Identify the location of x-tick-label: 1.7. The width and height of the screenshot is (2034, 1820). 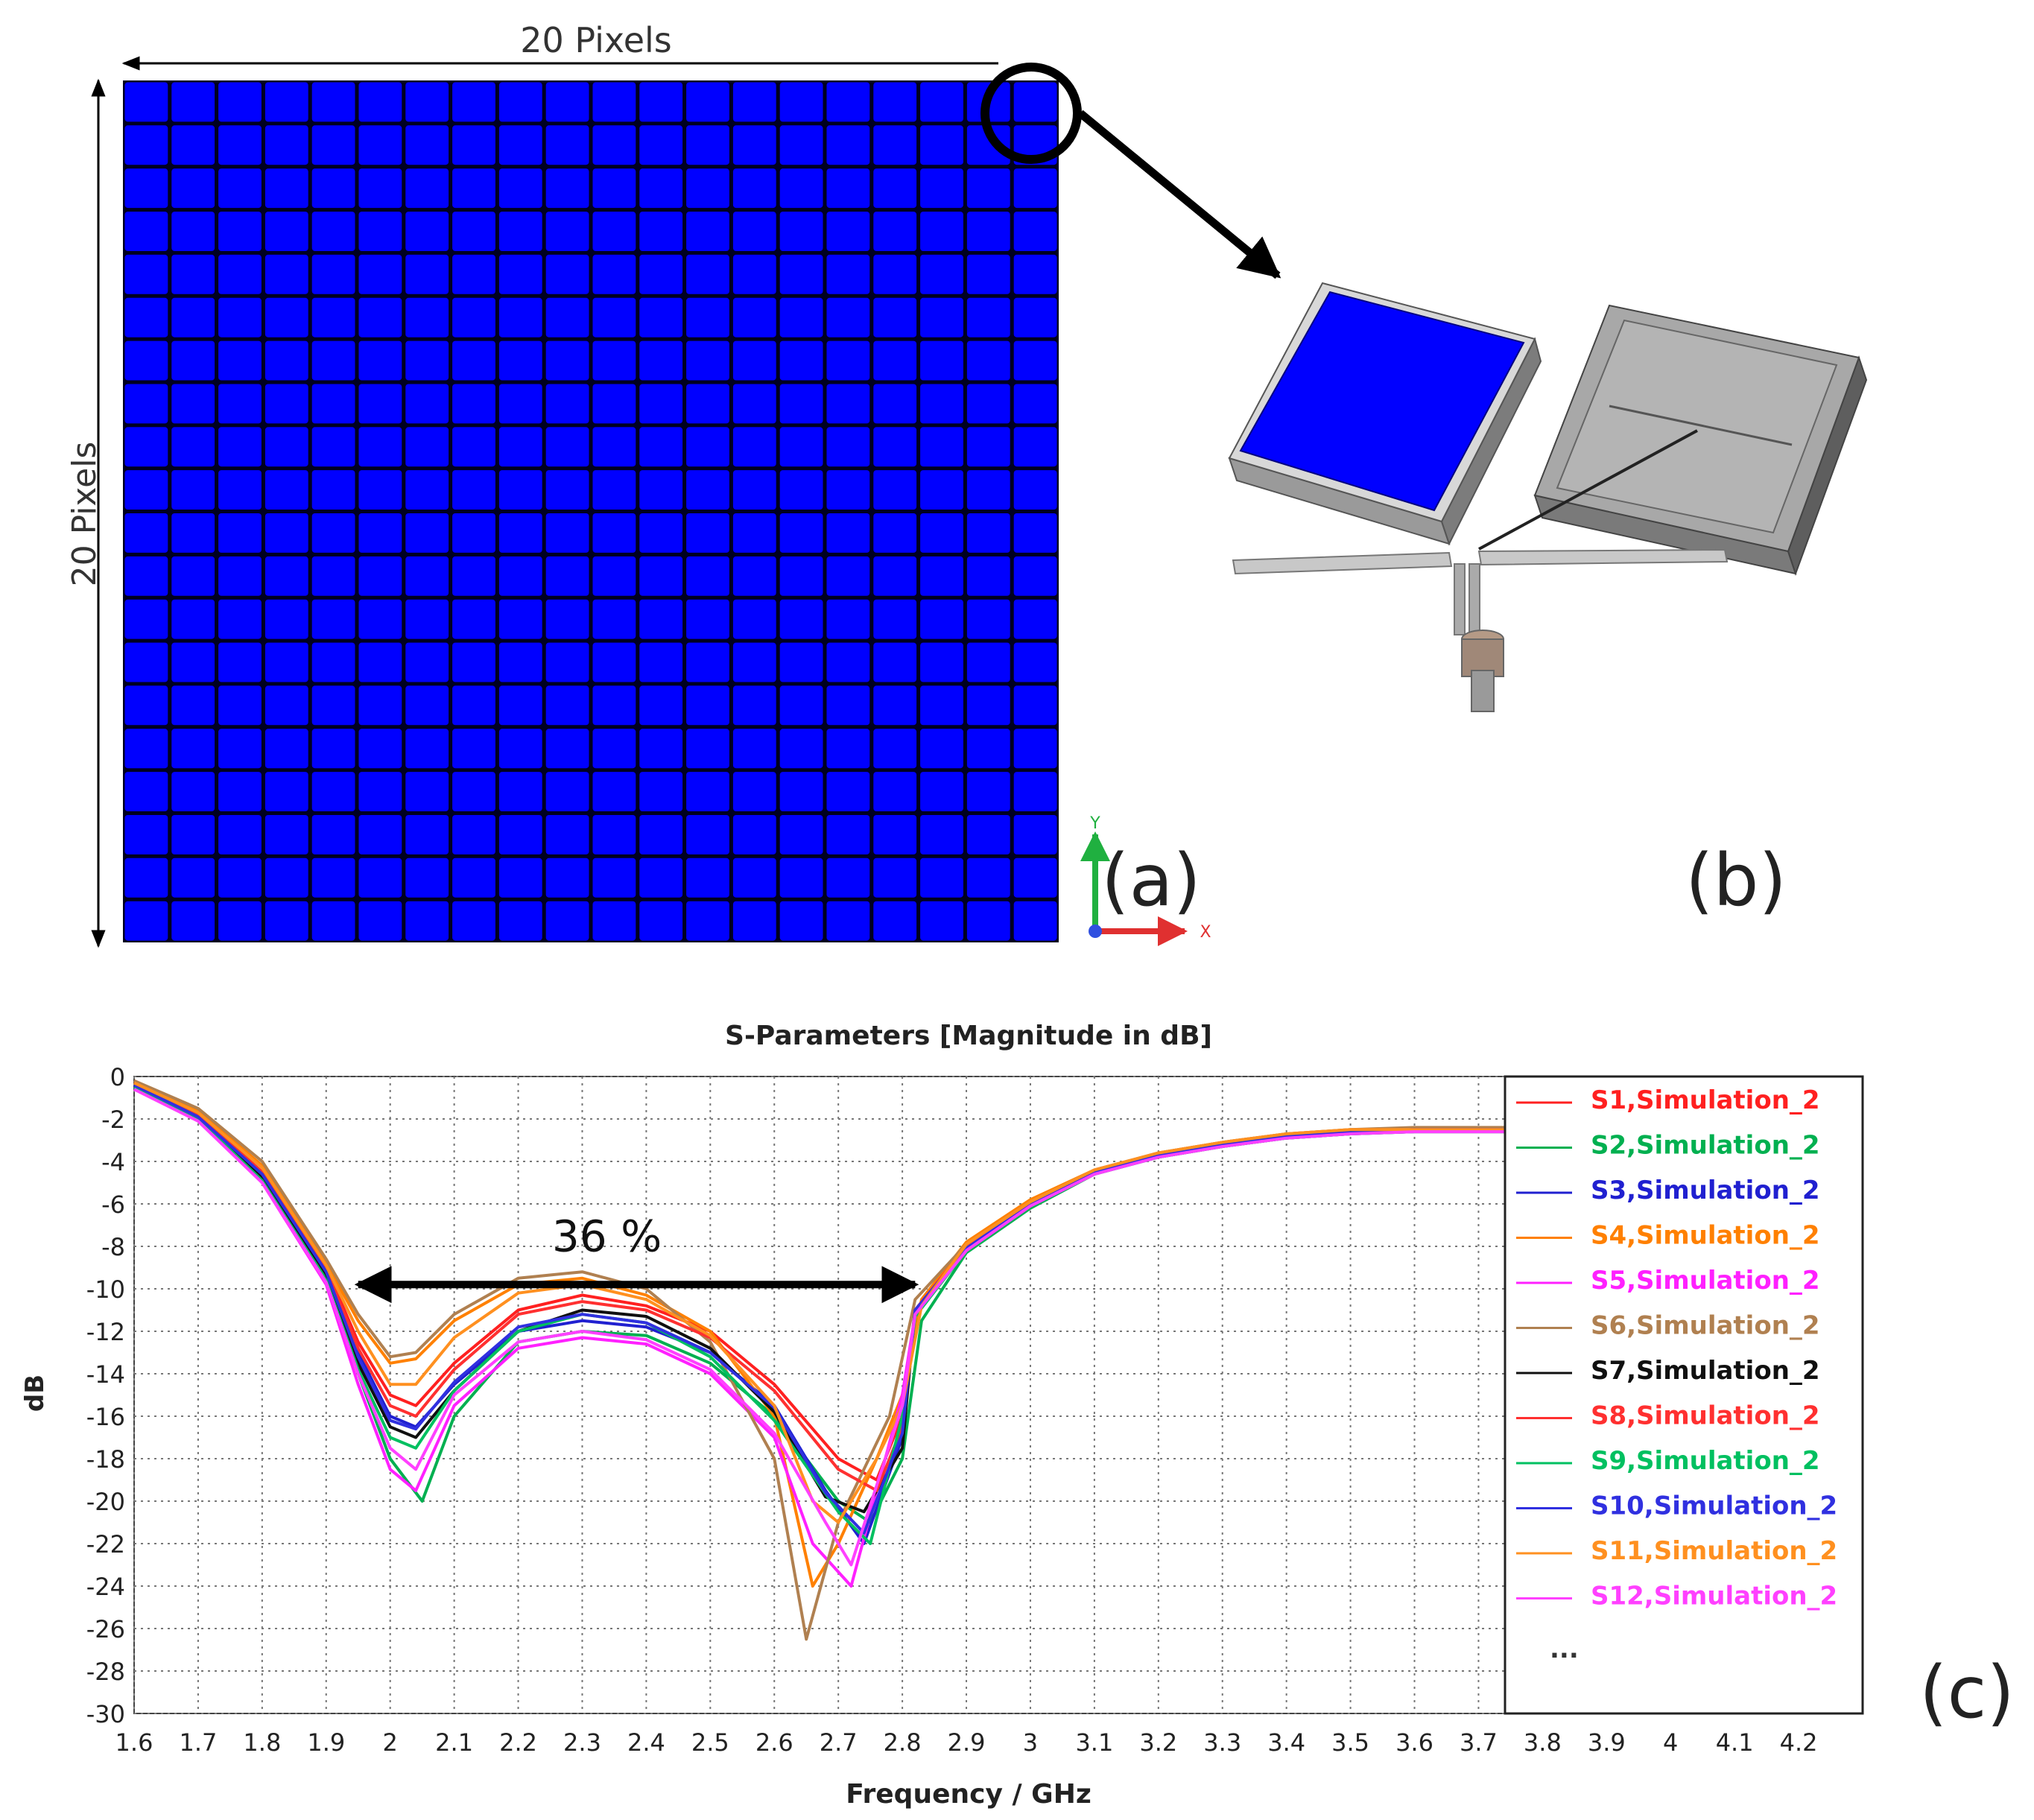
(198, 1742).